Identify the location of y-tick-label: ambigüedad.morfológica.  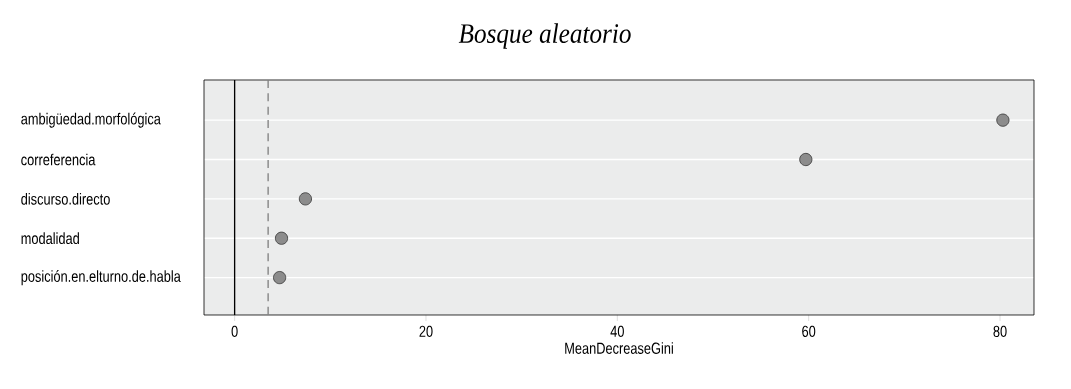
(91, 120).